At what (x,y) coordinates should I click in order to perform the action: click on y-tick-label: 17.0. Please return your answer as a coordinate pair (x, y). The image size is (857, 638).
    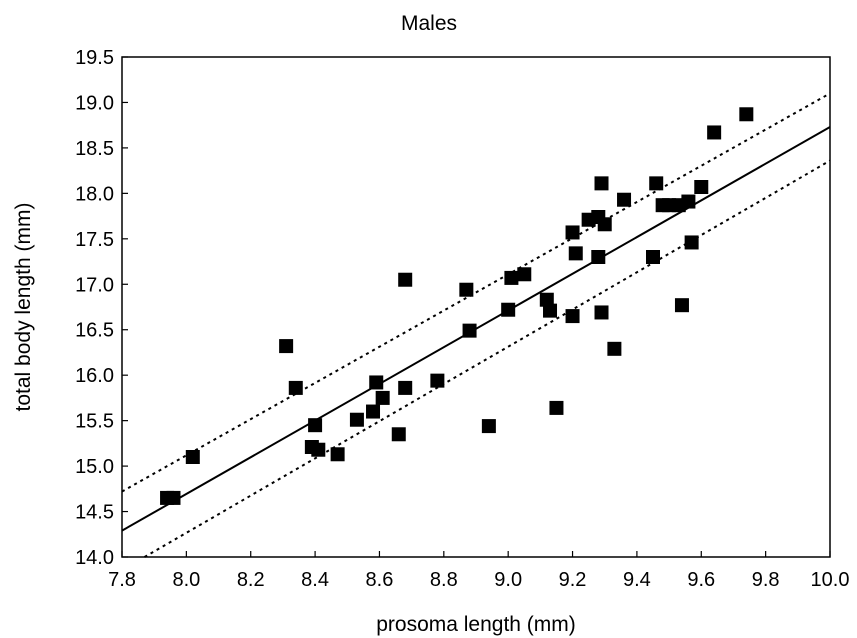
    Looking at the image, I should click on (94, 285).